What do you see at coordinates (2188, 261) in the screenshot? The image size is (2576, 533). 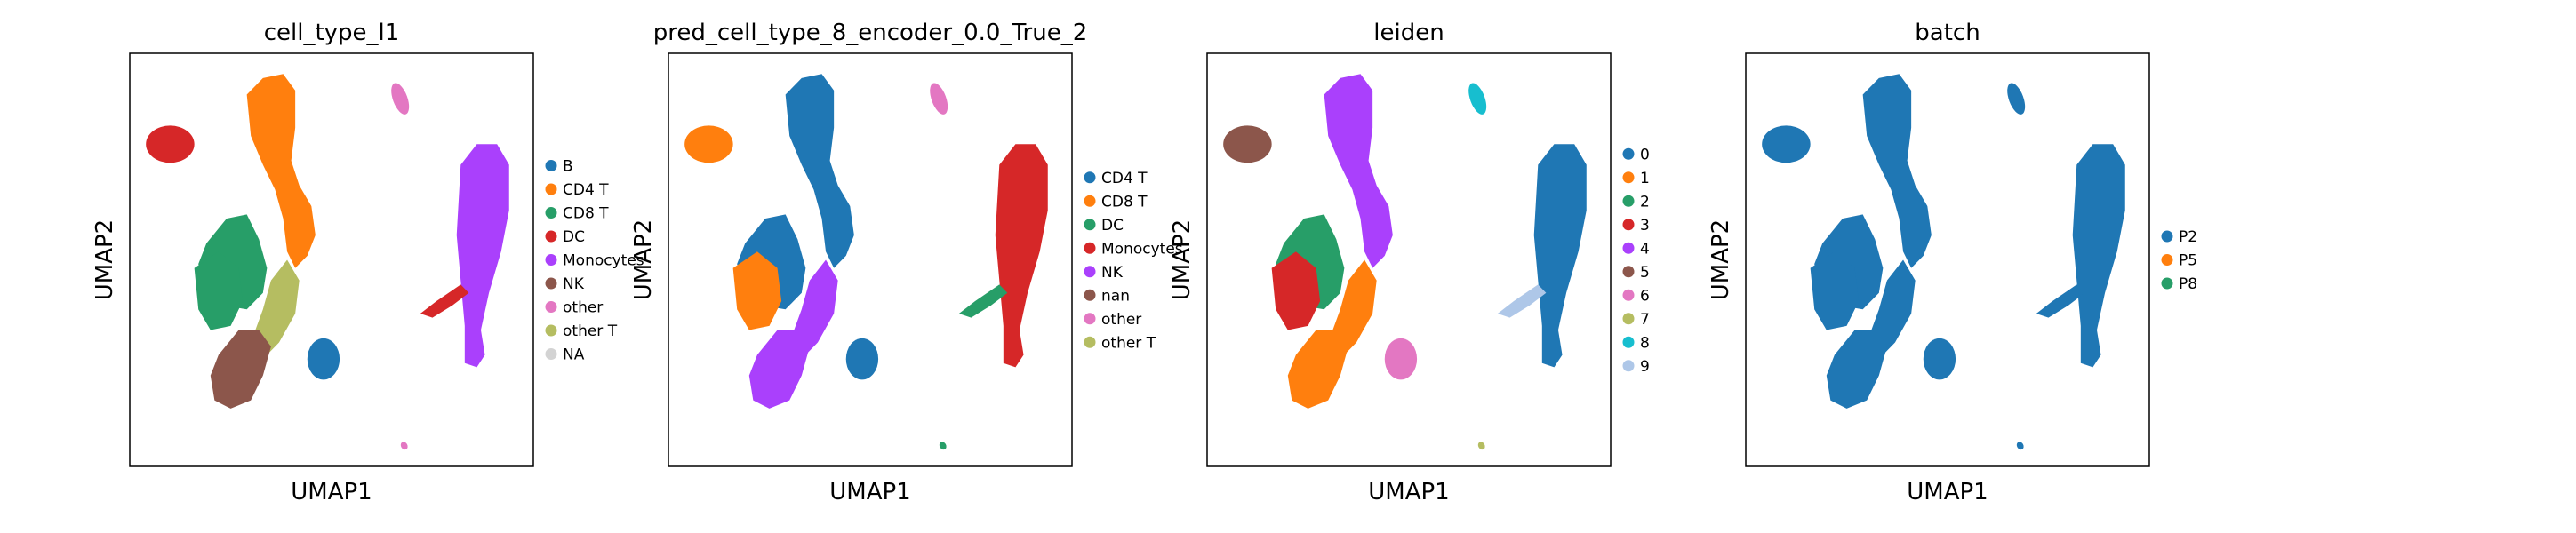 I see `legend-label: P5` at bounding box center [2188, 261].